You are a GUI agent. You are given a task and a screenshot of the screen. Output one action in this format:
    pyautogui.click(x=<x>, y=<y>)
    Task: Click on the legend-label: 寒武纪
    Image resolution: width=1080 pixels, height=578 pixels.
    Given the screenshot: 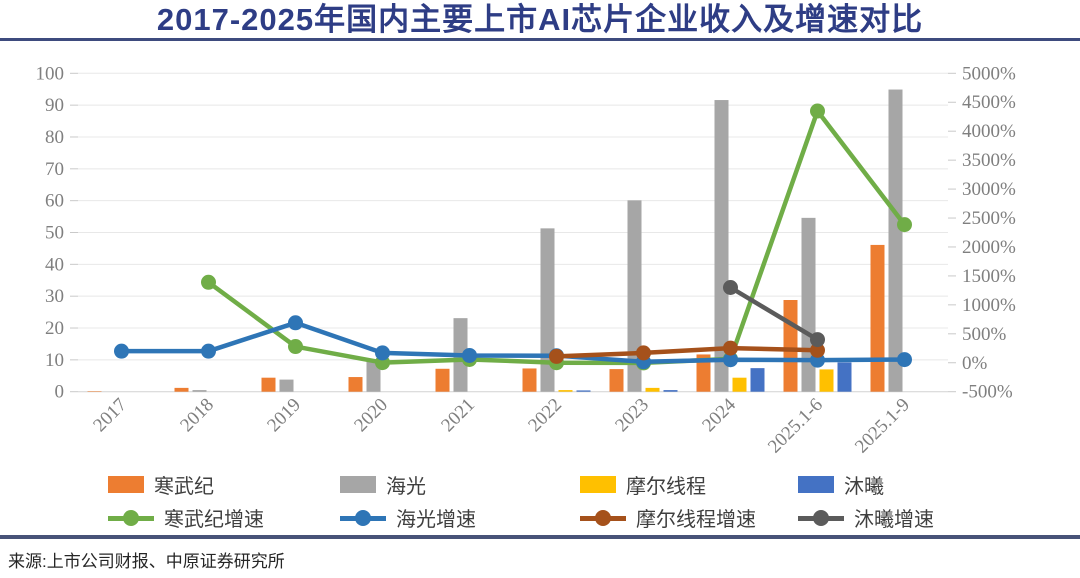 What is the action you would take?
    pyautogui.click(x=184, y=487)
    